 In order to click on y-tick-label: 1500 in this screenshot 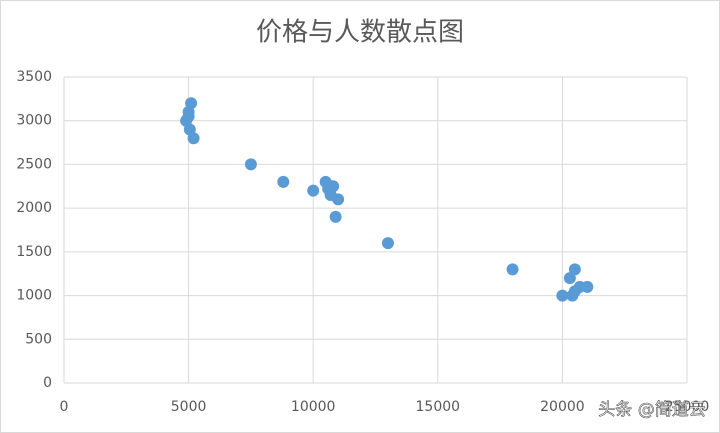, I will do `click(34, 252)`.